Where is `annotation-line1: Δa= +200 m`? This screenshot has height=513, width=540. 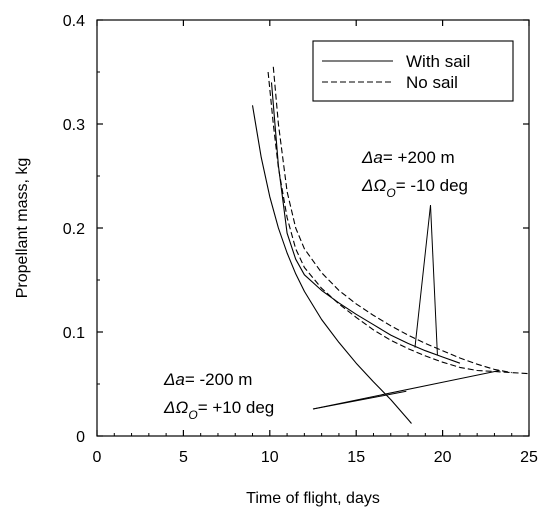
annotation-line1: Δa= +200 m is located at coordinates (408, 157).